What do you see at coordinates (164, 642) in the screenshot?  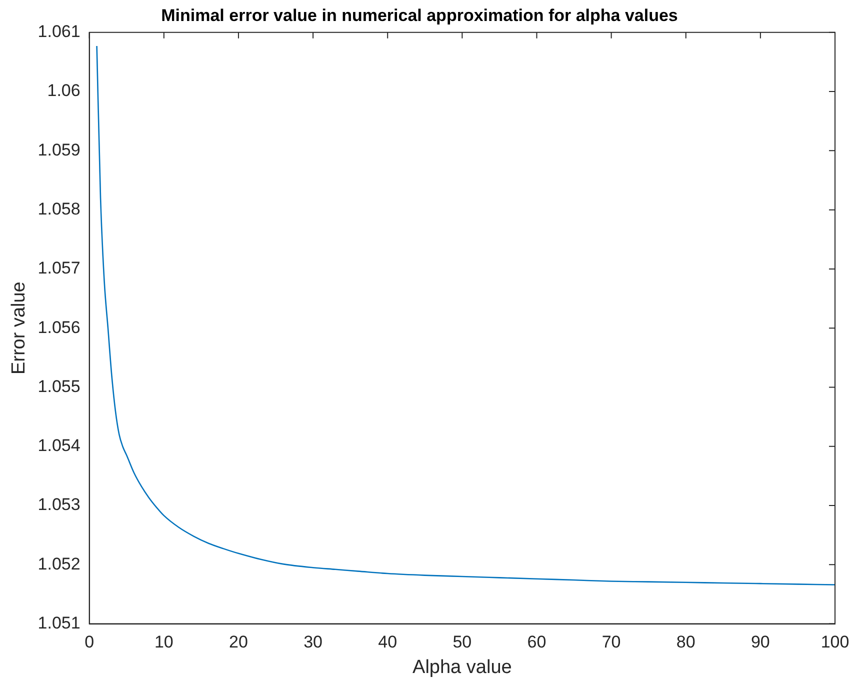 I see `x-tick-label: 10` at bounding box center [164, 642].